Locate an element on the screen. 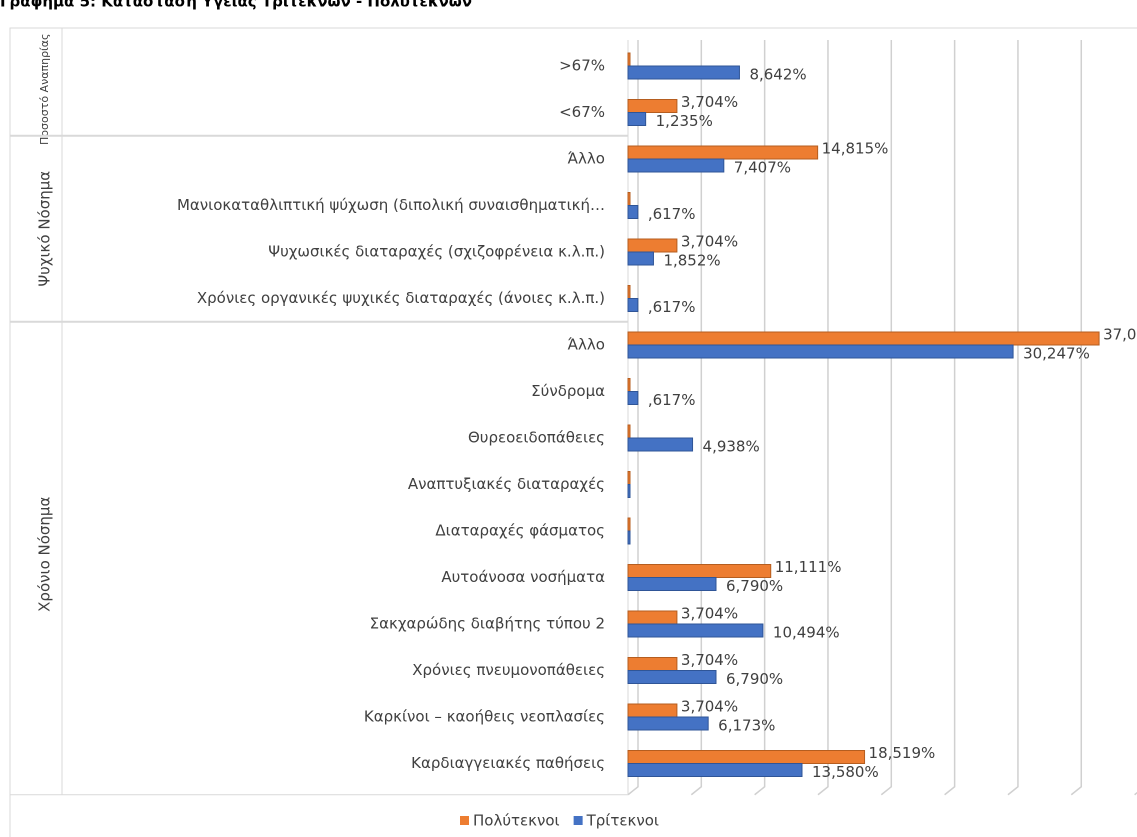  category-label: Θυρεοειδοπάθειες is located at coordinates (536, 438).